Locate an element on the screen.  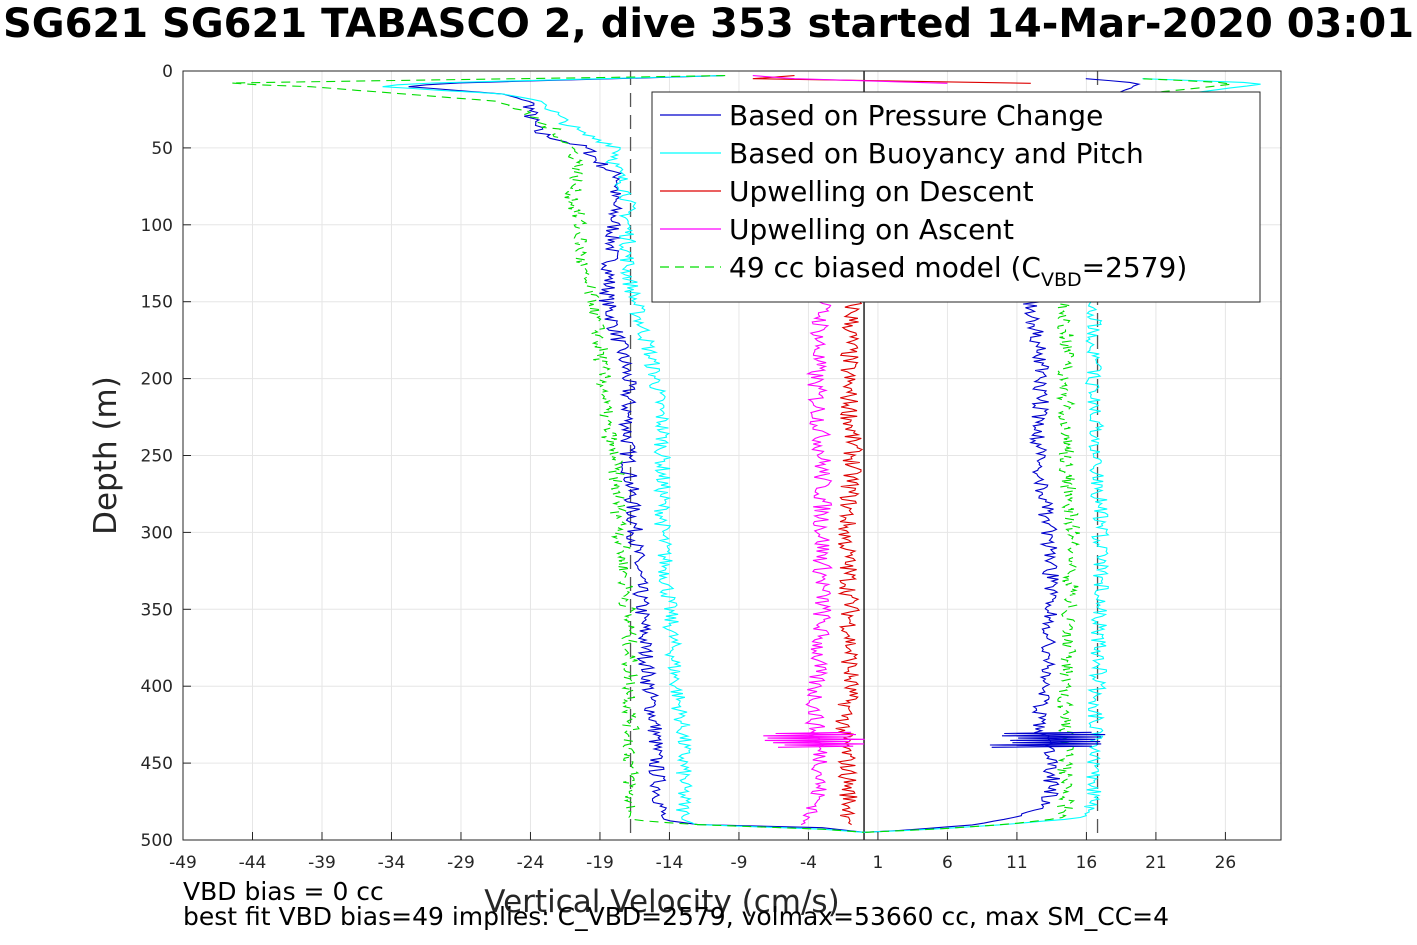
y-tick-label: 500 is located at coordinates (157, 841).